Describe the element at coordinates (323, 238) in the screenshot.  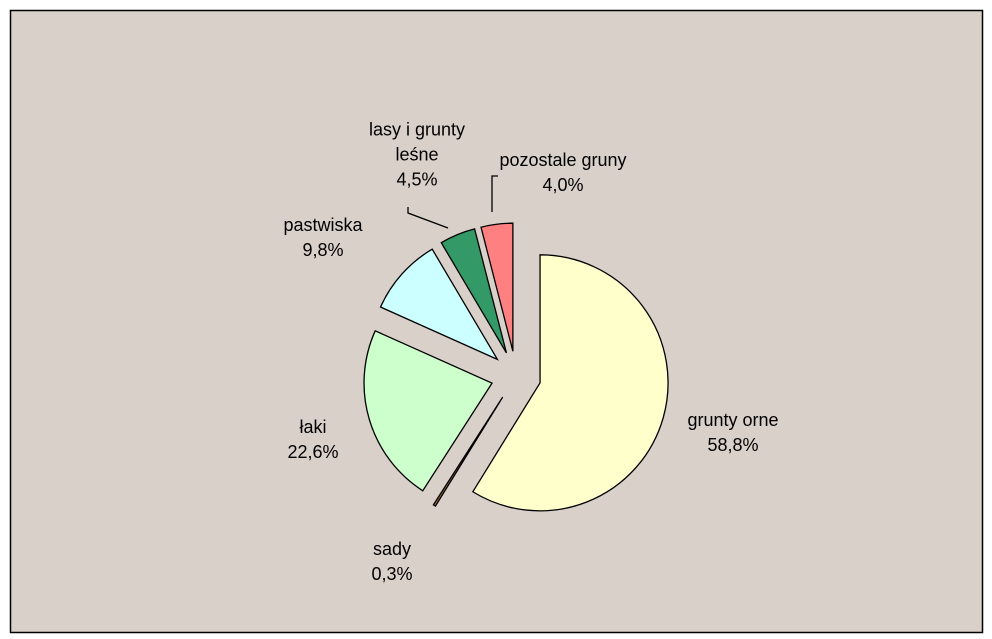
I see `slice-label: pastwiska 9,8%` at that location.